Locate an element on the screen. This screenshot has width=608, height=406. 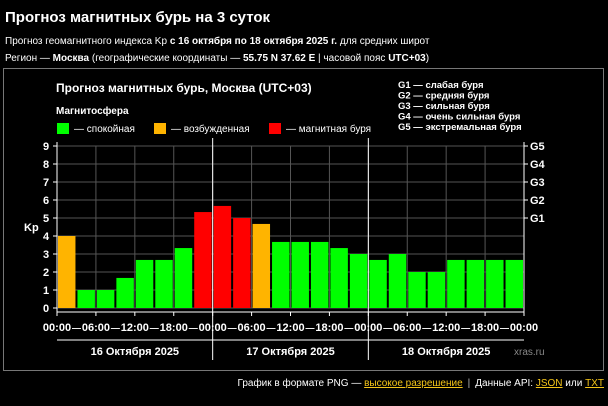
y-tick-label: 4 is located at coordinates (46, 237).